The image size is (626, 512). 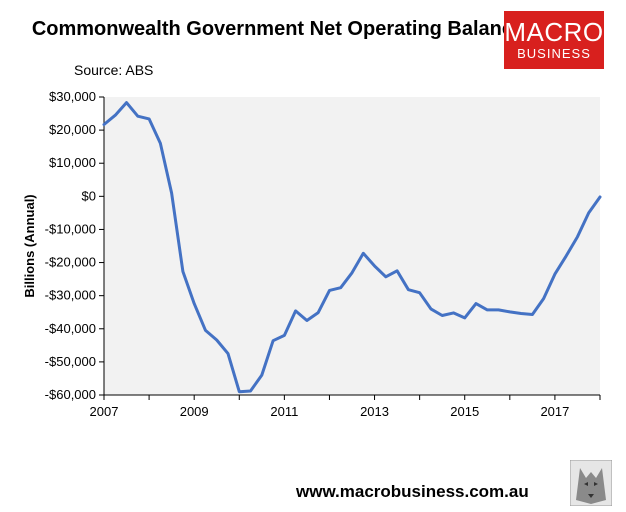 What do you see at coordinates (554, 53) in the screenshot?
I see `logo-line-2: BUSINESS` at bounding box center [554, 53].